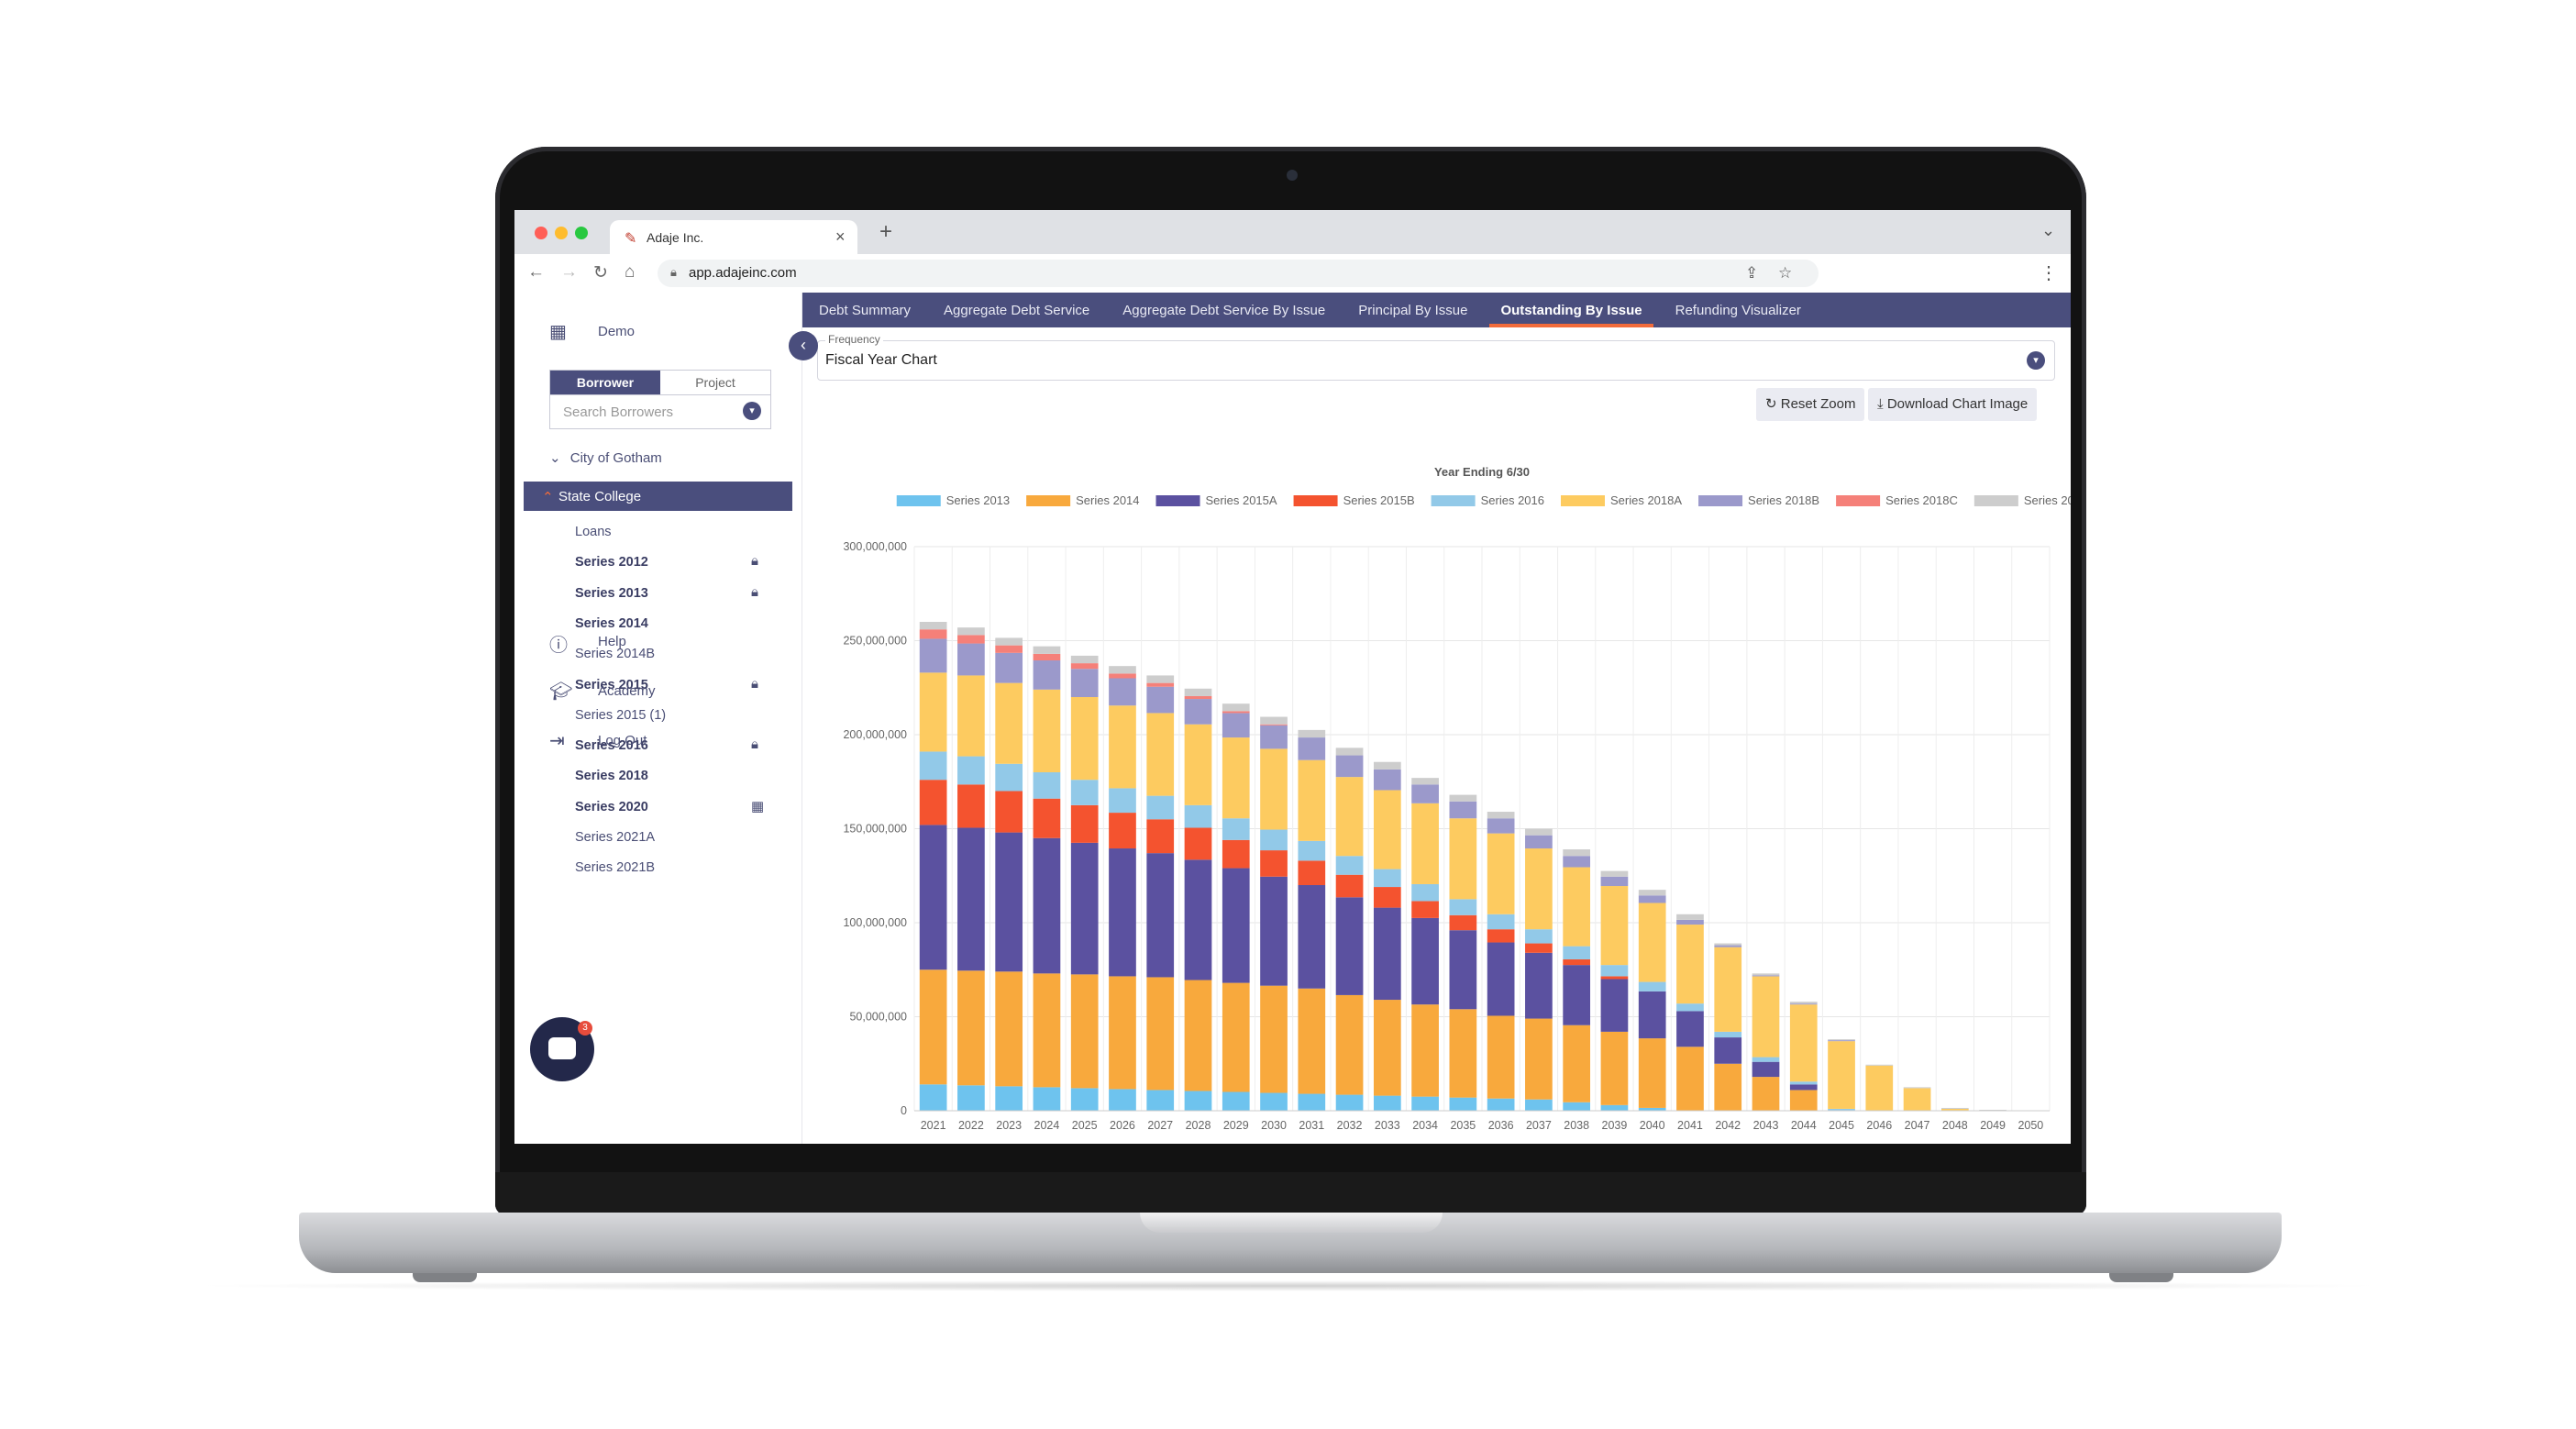 This screenshot has height=1429, width=2576. Describe the element at coordinates (886, 232) in the screenshot. I see `new-tab-icon: +` at that location.